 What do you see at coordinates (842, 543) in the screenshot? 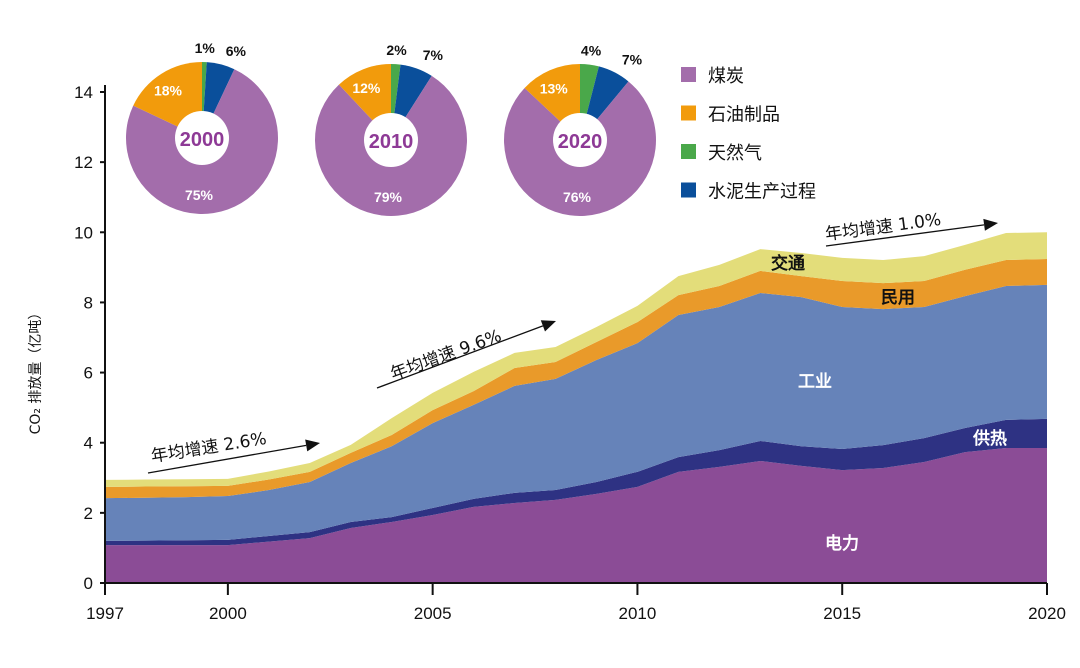
I see `sector-label: 电力` at bounding box center [842, 543].